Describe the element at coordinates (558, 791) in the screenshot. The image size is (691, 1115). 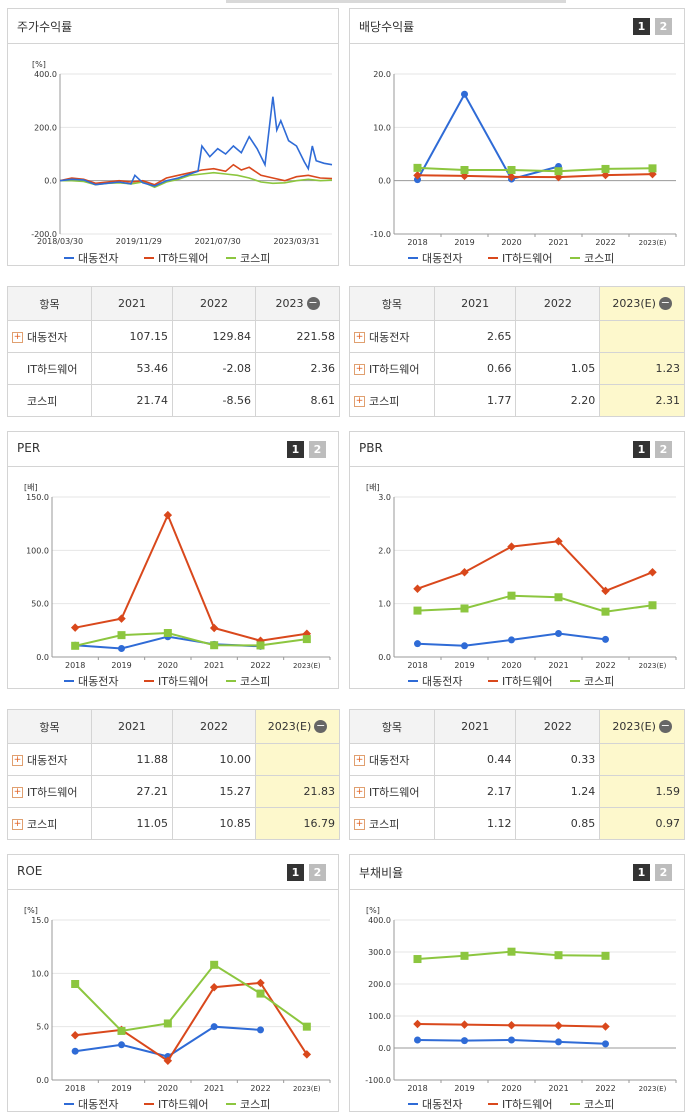
I see `value-cell: 1.24` at that location.